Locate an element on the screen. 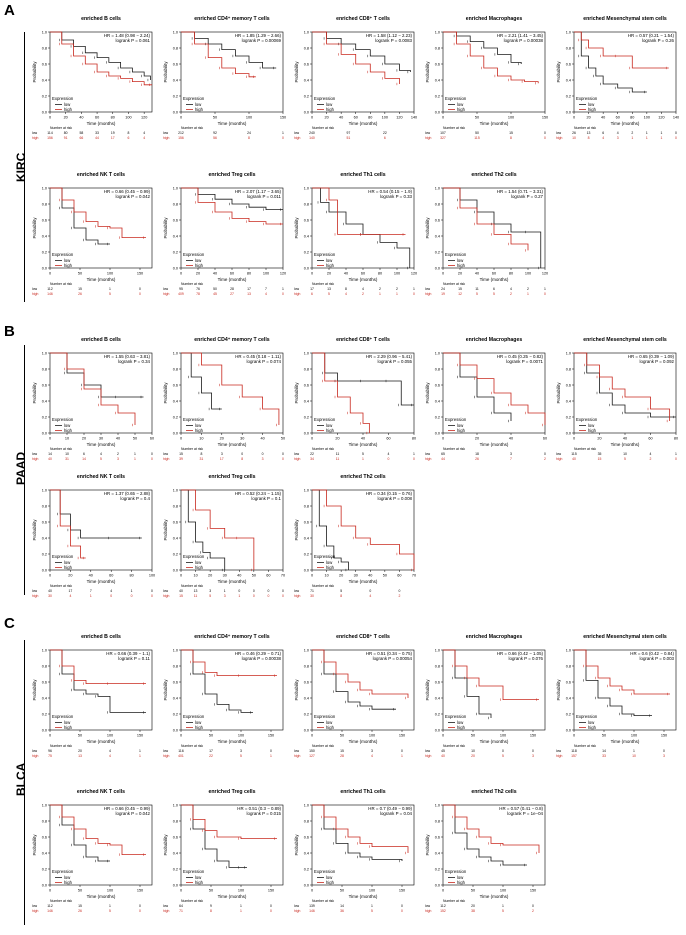  risk-count-low: 19 is located at coordinates (113, 133).